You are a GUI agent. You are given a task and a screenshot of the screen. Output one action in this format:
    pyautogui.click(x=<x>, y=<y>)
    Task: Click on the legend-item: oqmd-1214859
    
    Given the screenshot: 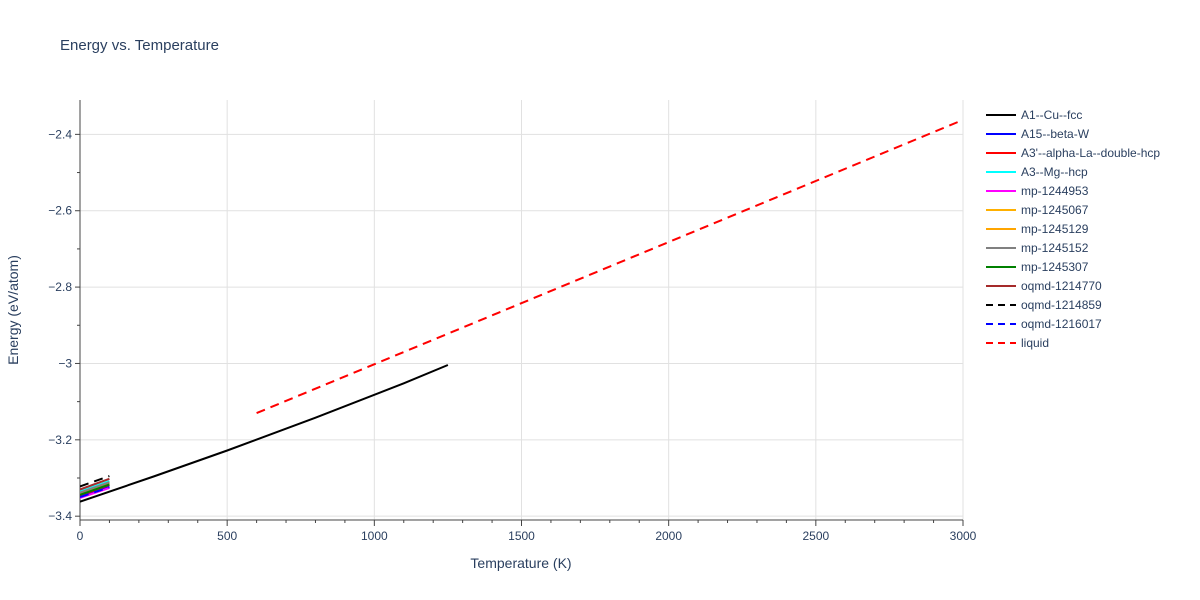 What is the action you would take?
    pyautogui.click(x=1044, y=305)
    